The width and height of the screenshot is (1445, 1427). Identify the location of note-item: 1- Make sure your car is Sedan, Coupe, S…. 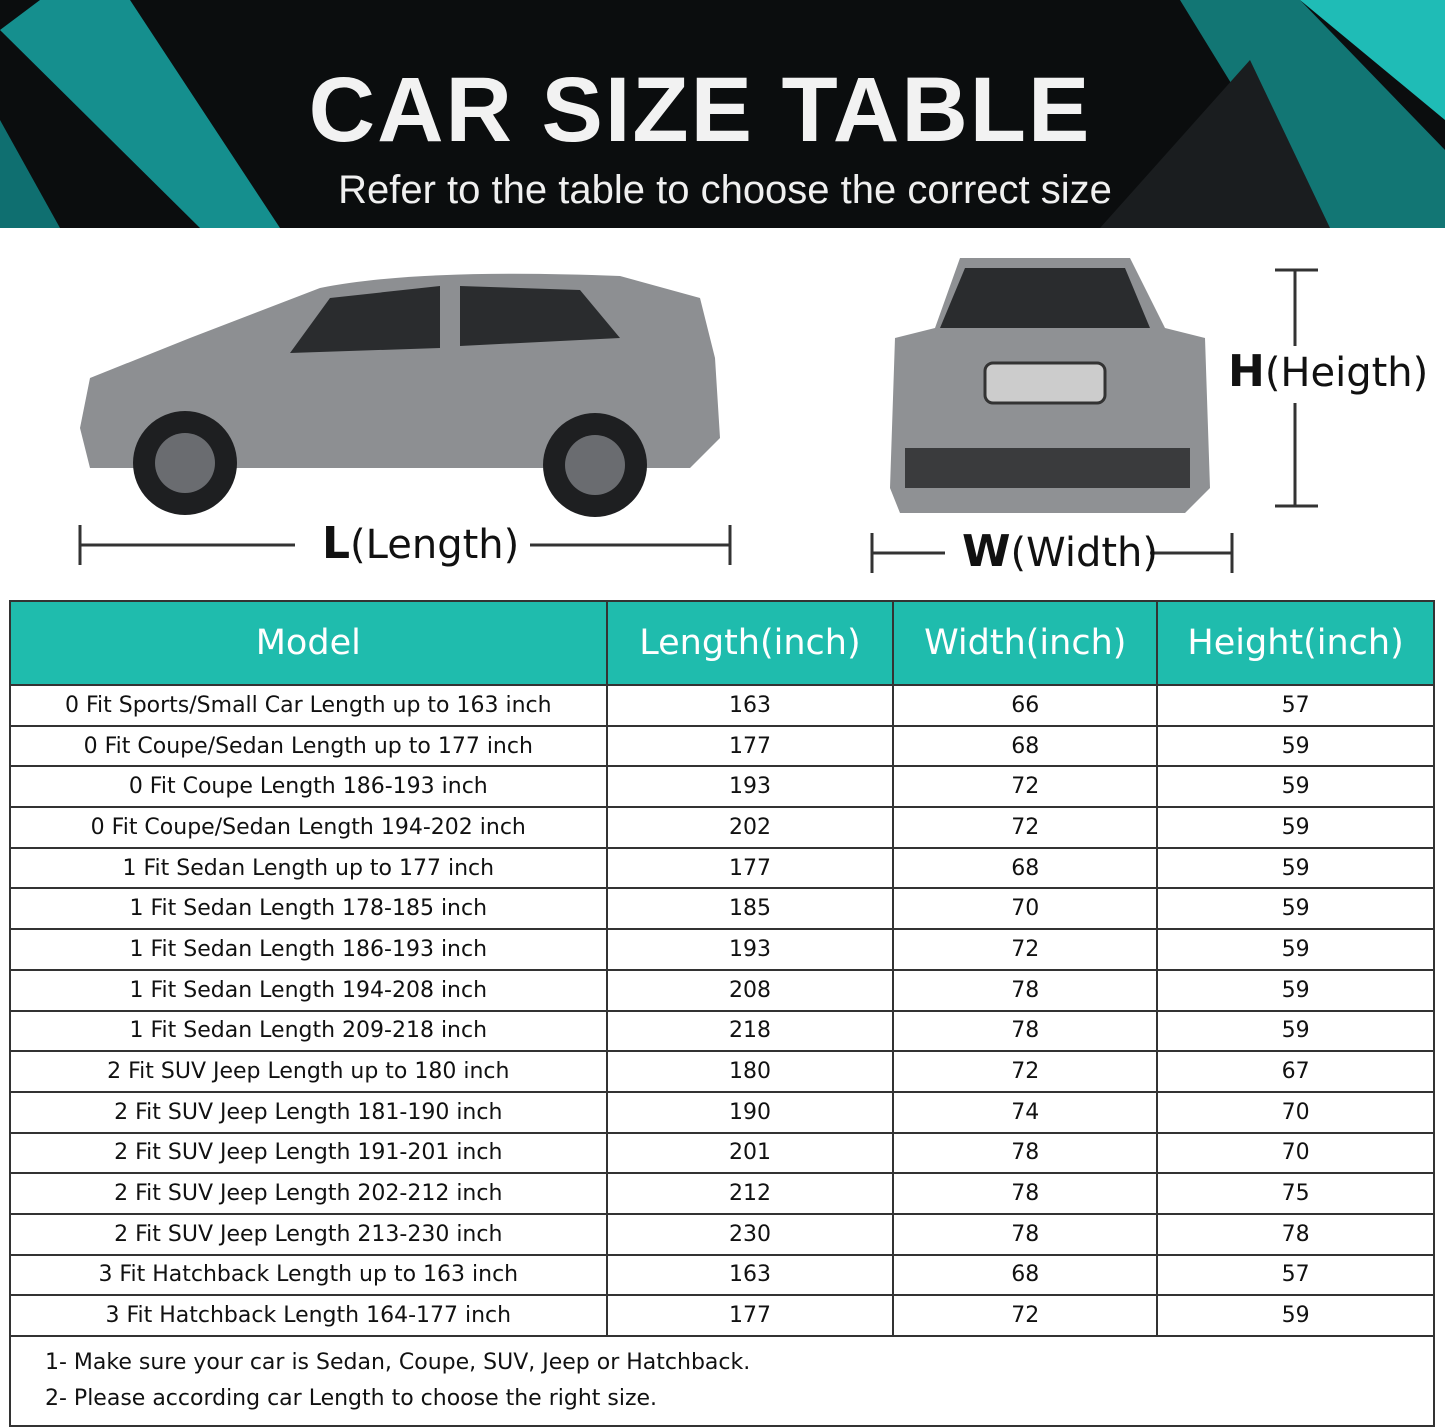
(398, 1362).